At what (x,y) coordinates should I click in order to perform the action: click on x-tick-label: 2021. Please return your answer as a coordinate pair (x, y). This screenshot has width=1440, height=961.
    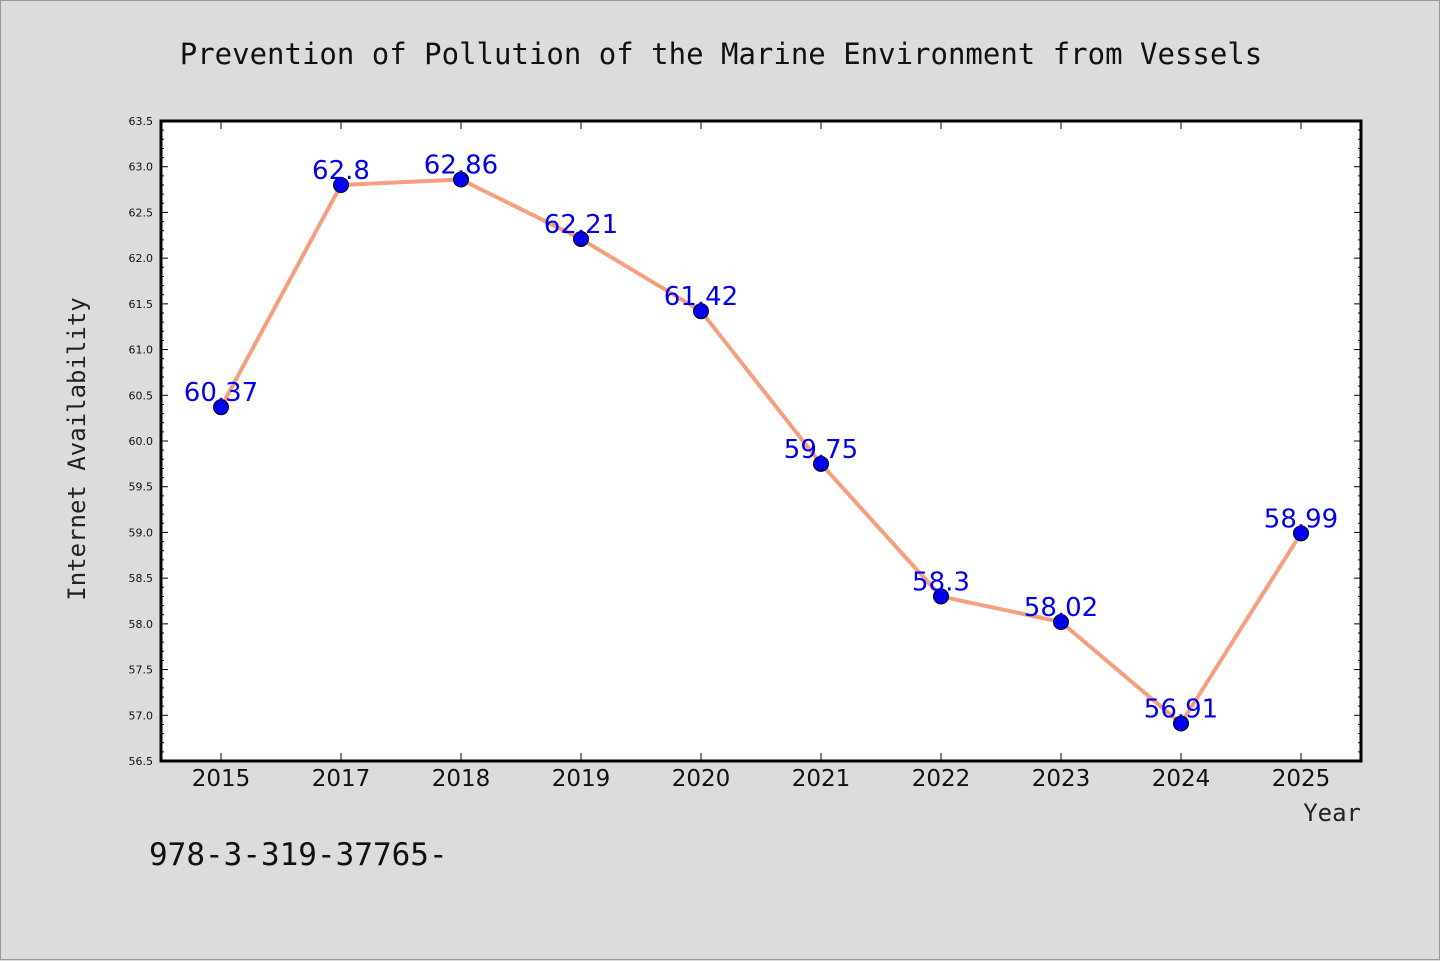
    Looking at the image, I should click on (821, 779).